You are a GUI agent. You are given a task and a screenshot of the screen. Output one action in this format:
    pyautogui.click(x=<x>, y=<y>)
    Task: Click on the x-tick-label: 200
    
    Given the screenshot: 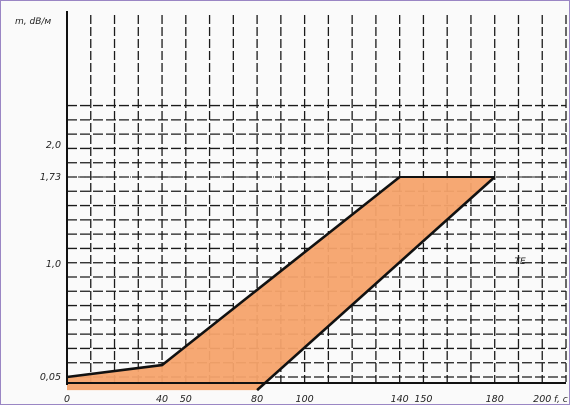 What is the action you would take?
    pyautogui.click(x=542, y=399)
    